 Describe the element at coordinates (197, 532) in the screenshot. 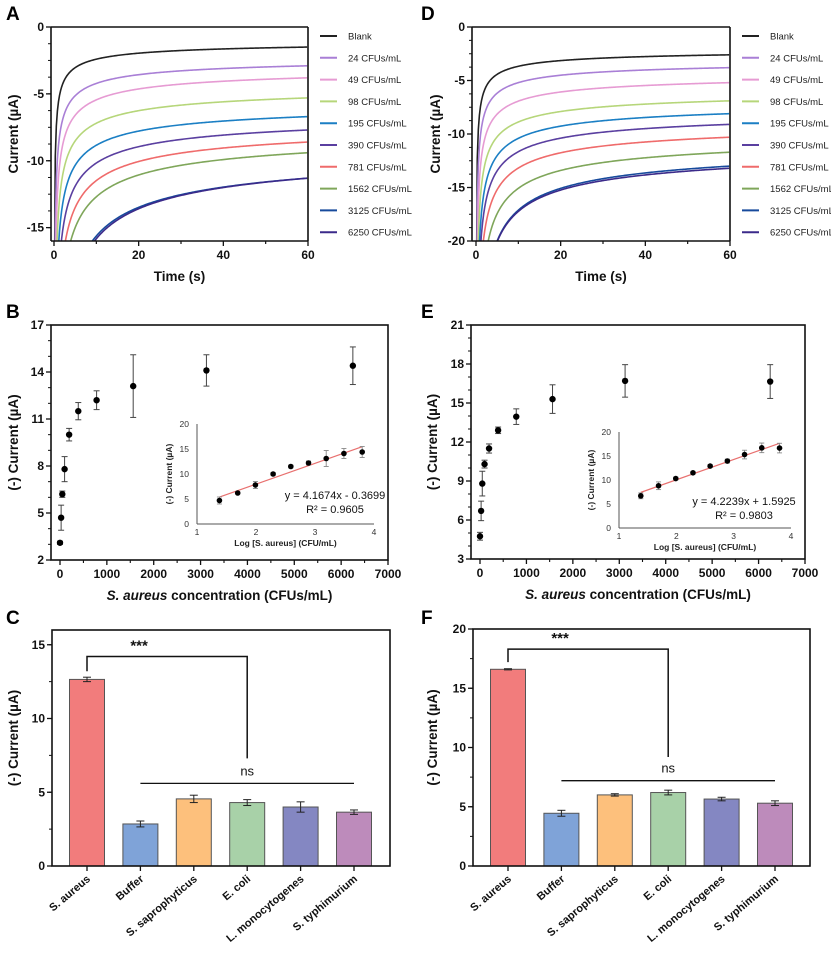

I see `inset-x-tick-label: 1` at that location.